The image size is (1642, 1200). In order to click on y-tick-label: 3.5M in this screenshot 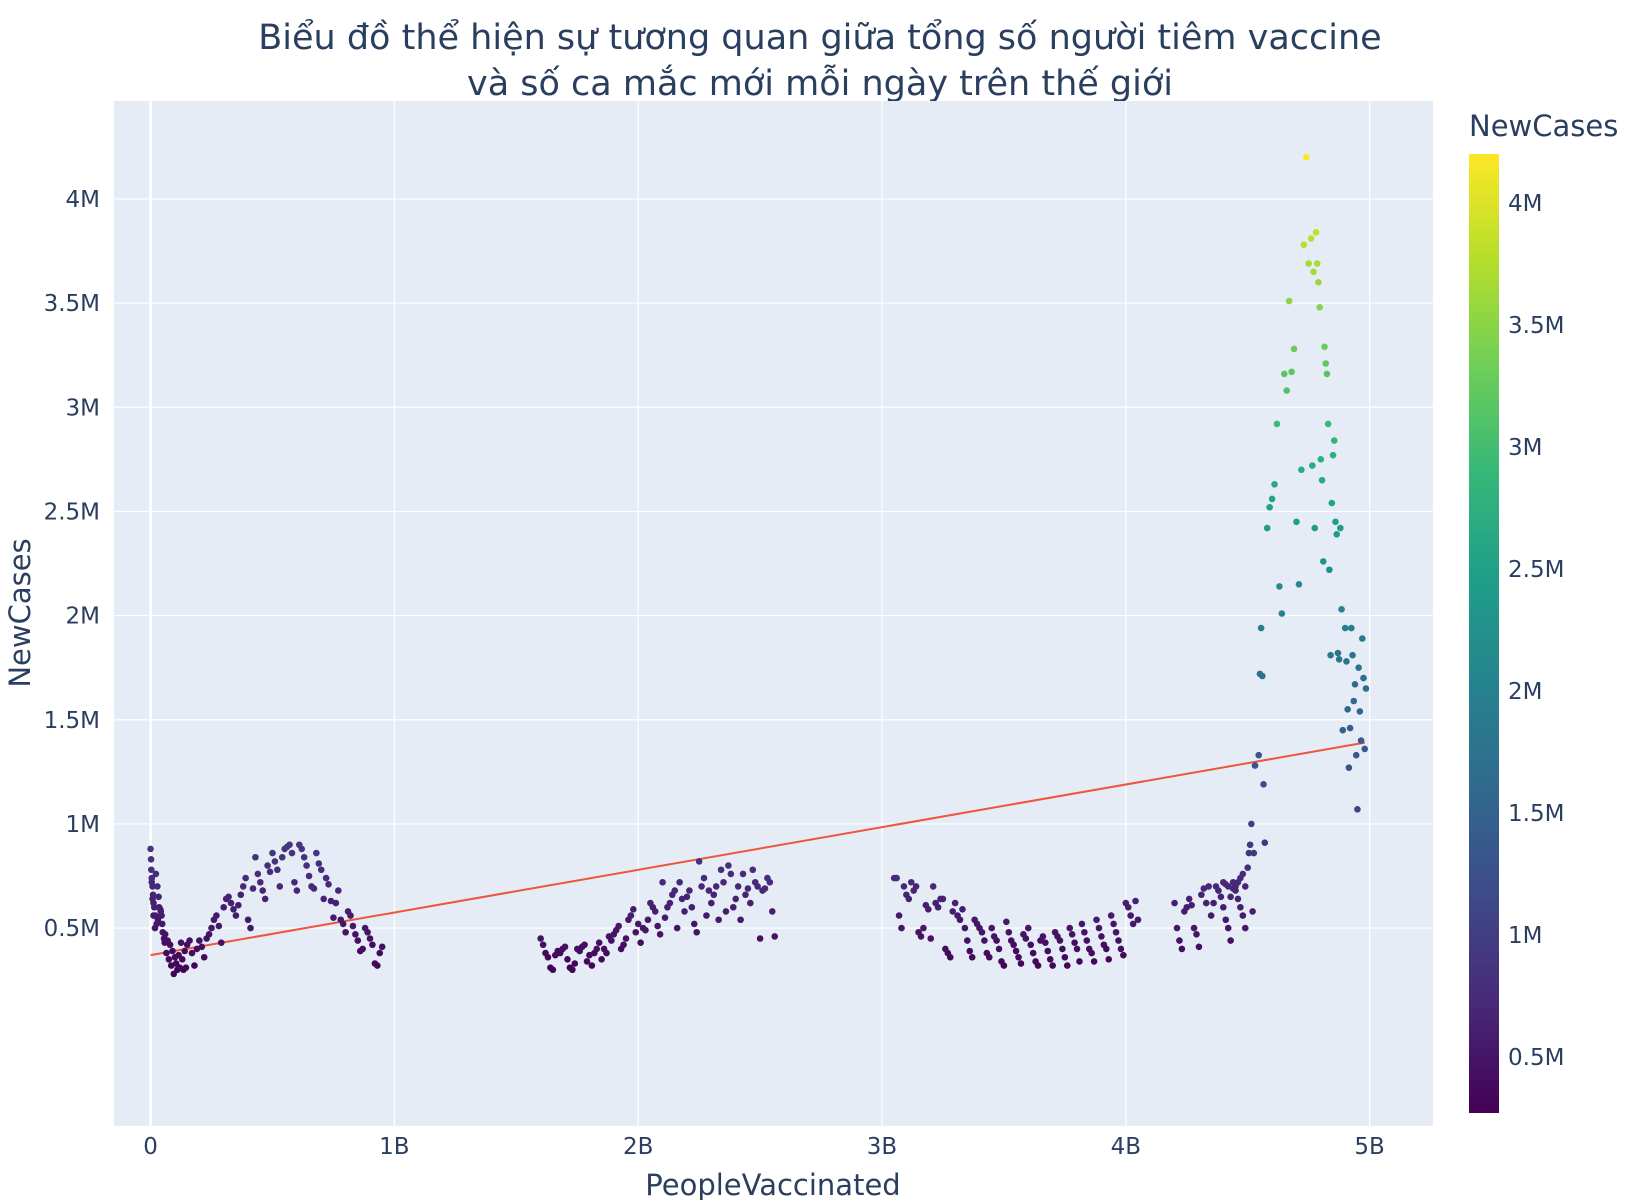, I will do `click(72, 304)`.